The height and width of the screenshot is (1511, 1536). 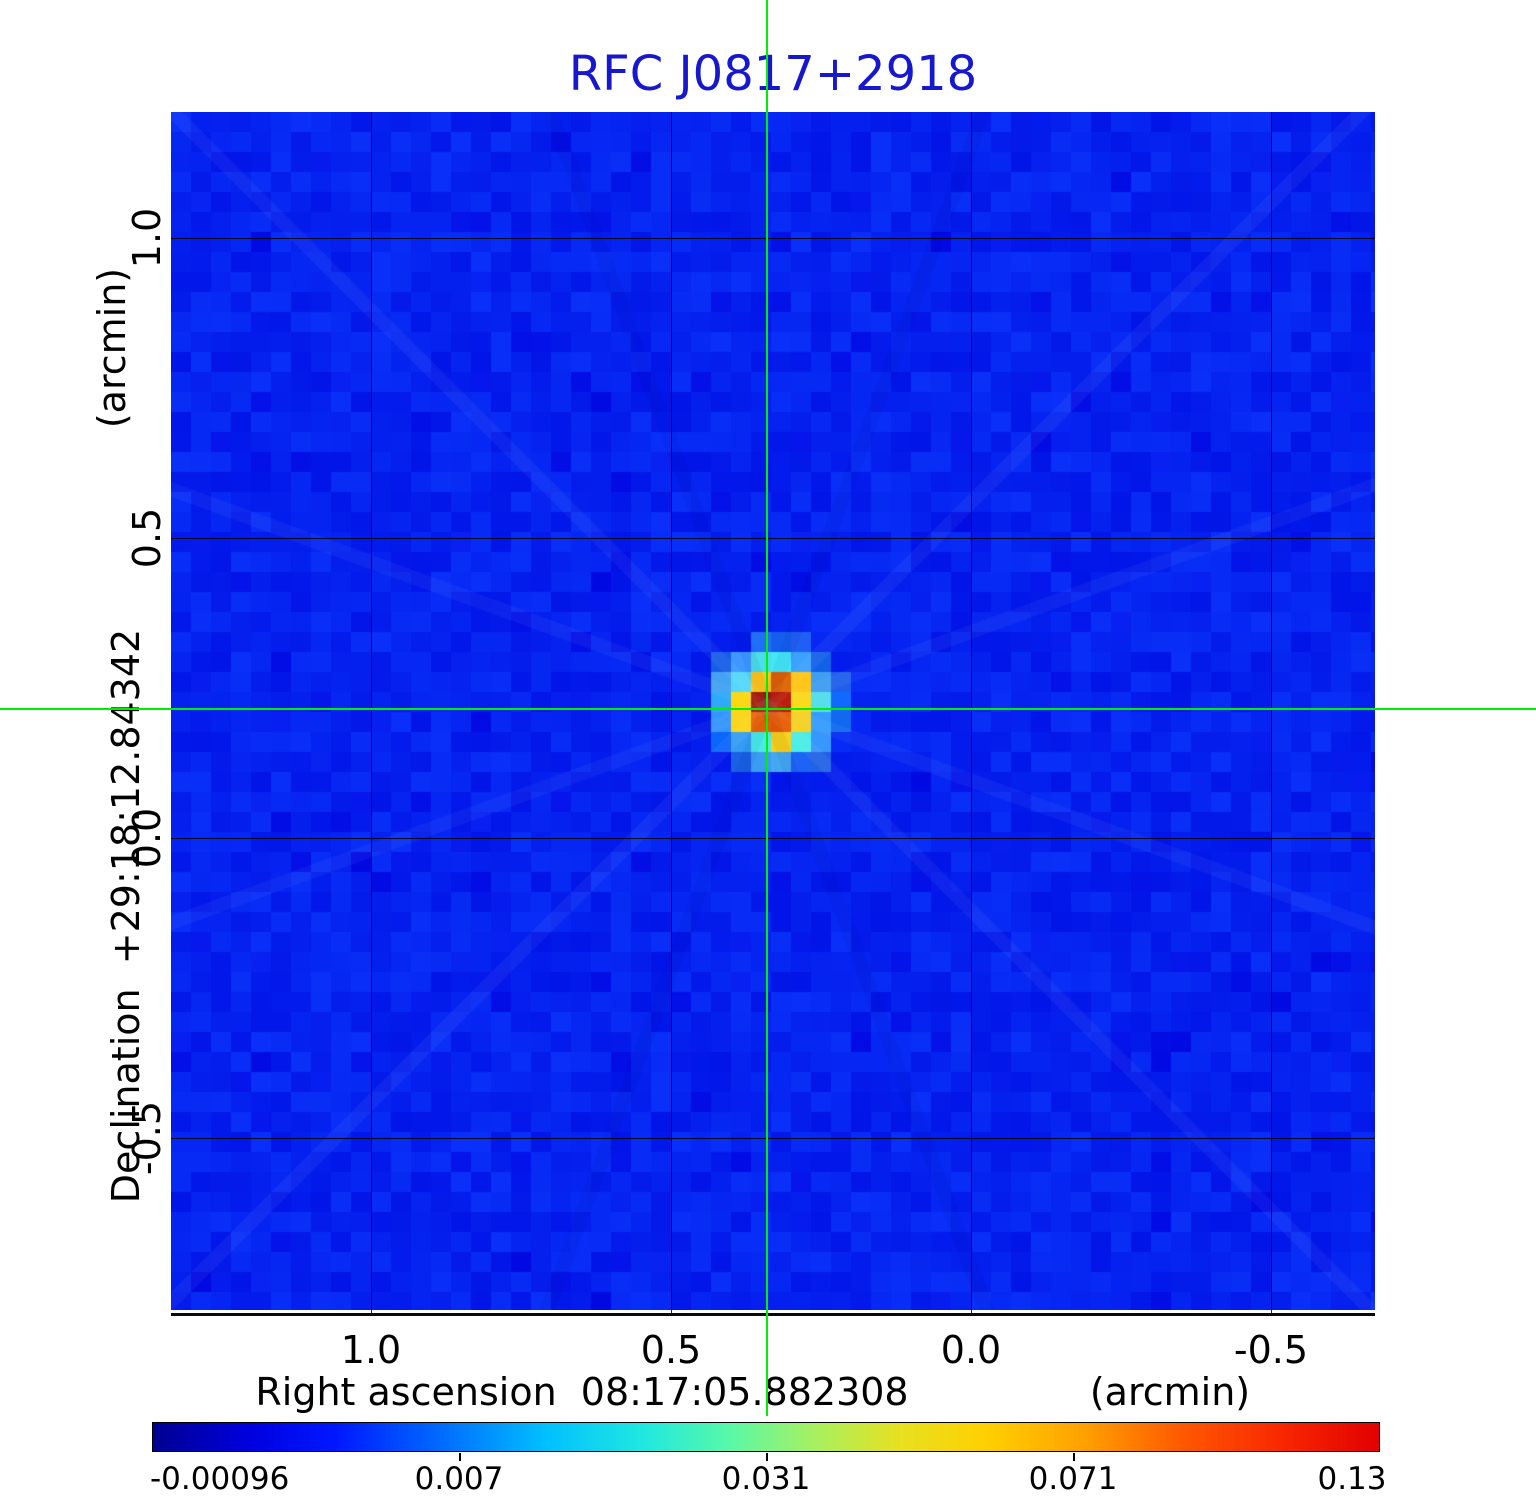 I want to click on colorbar-tick-label: 0.031, so click(x=766, y=1479).